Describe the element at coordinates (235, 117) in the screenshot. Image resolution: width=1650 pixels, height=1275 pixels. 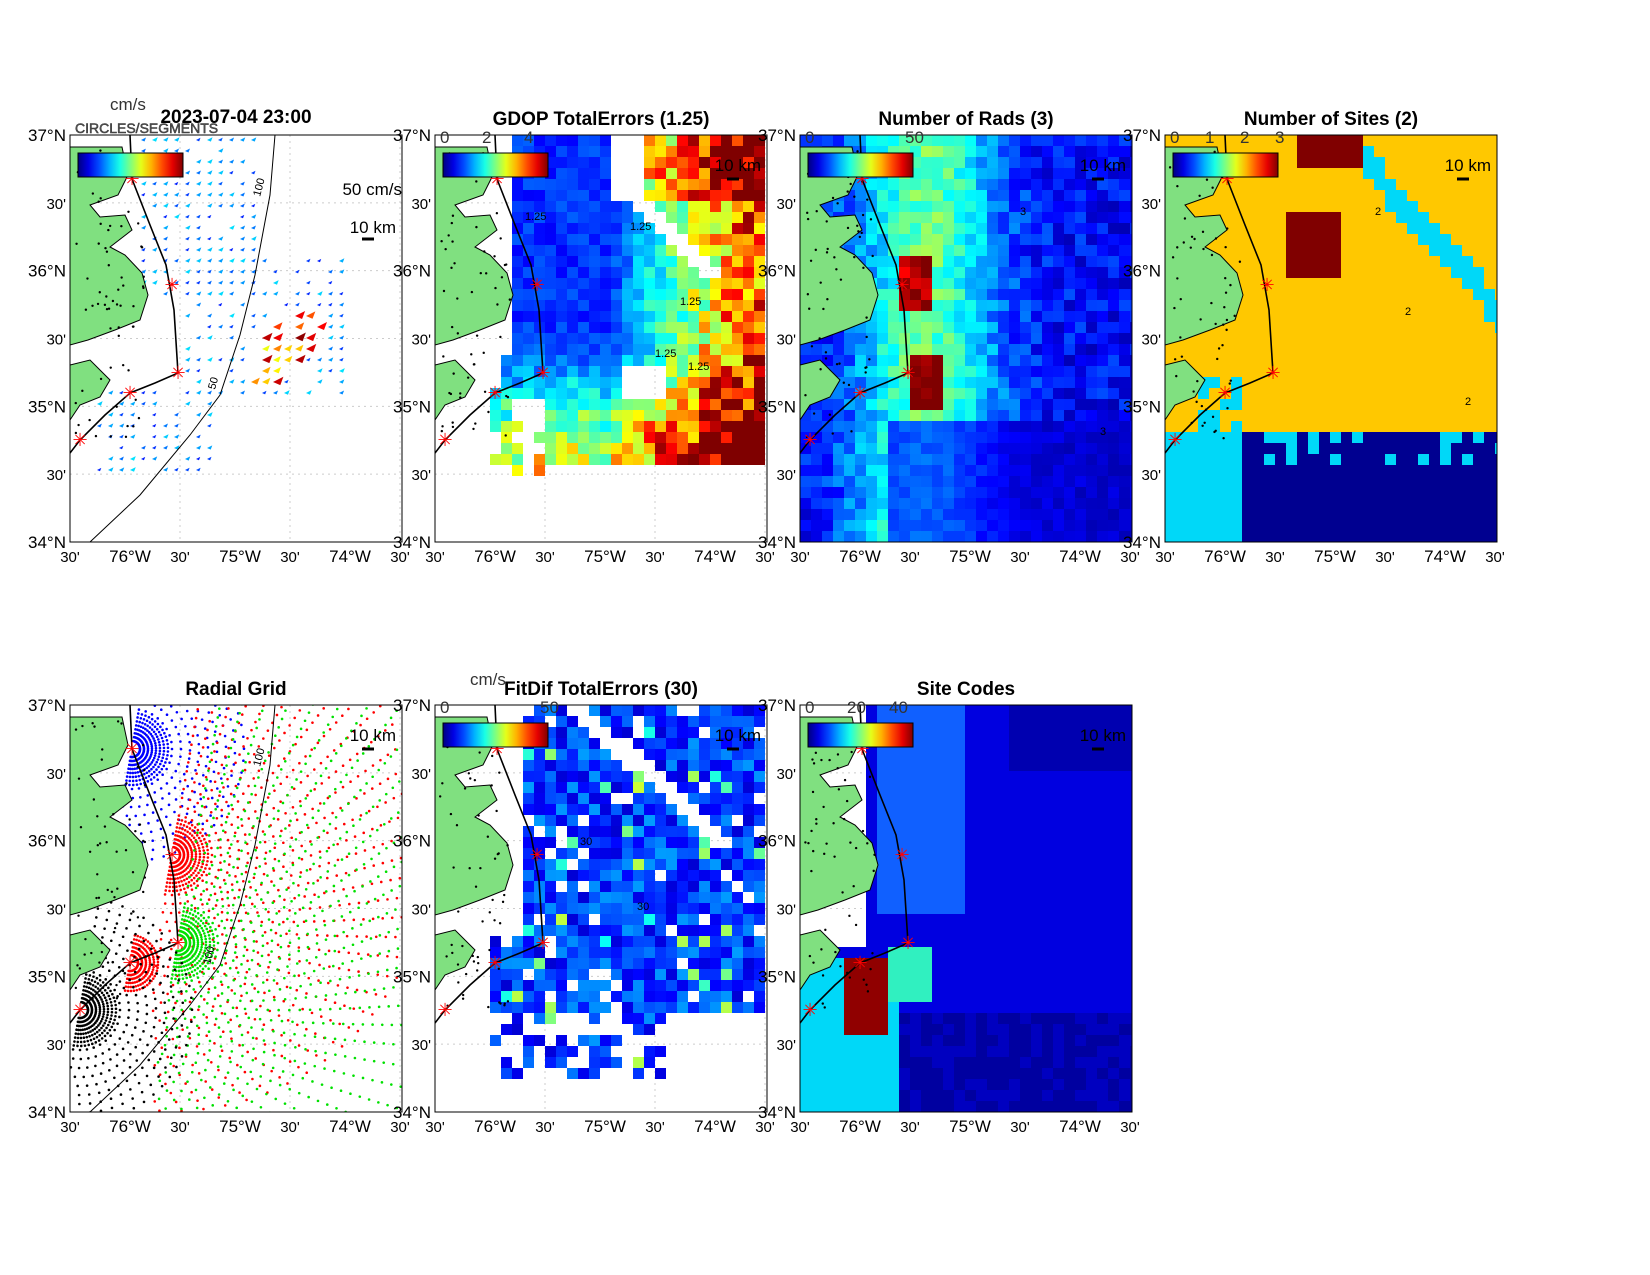
I see `panel-title: 2023-07-04 23:00` at that location.